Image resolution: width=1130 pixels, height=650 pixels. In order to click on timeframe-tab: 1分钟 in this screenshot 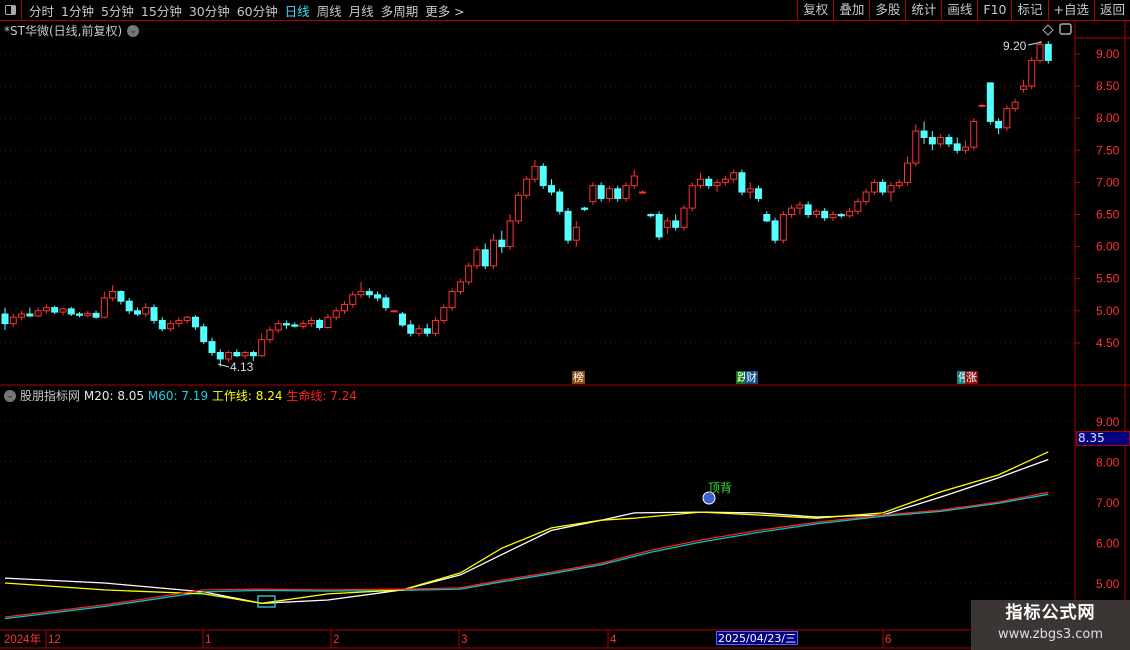, I will do `click(77, 11)`.